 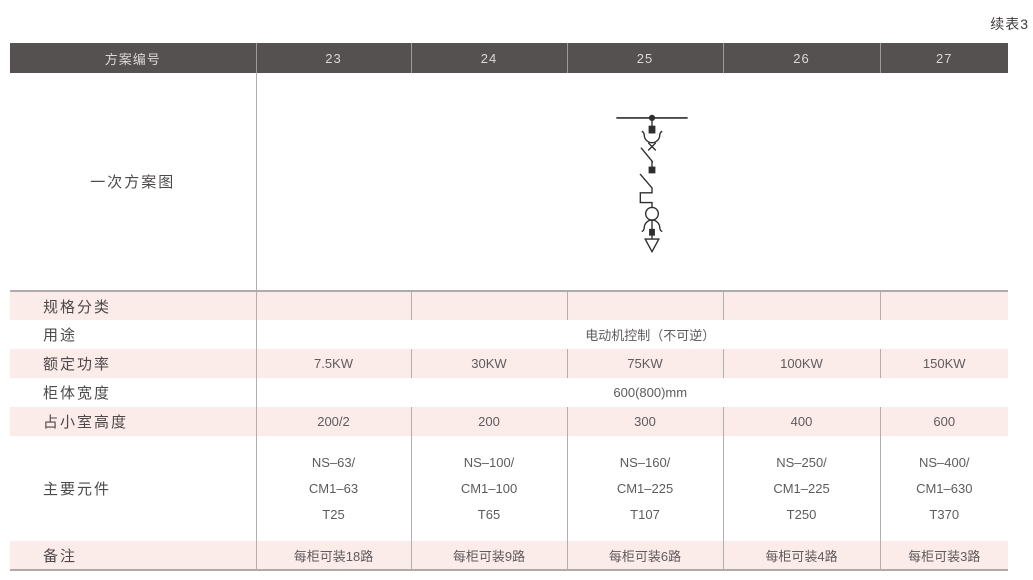 I want to click on header-label: 方案编号, so click(x=133, y=58).